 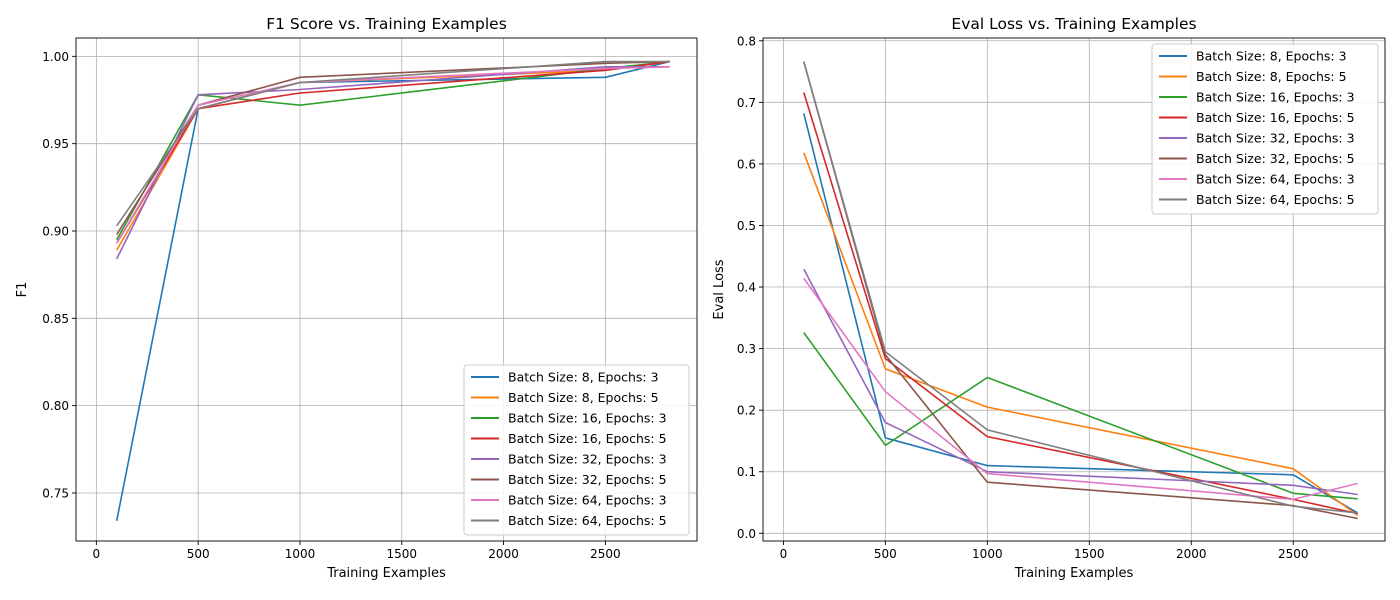 What do you see at coordinates (784, 554) in the screenshot?
I see `loss-x-tick-label: 0` at bounding box center [784, 554].